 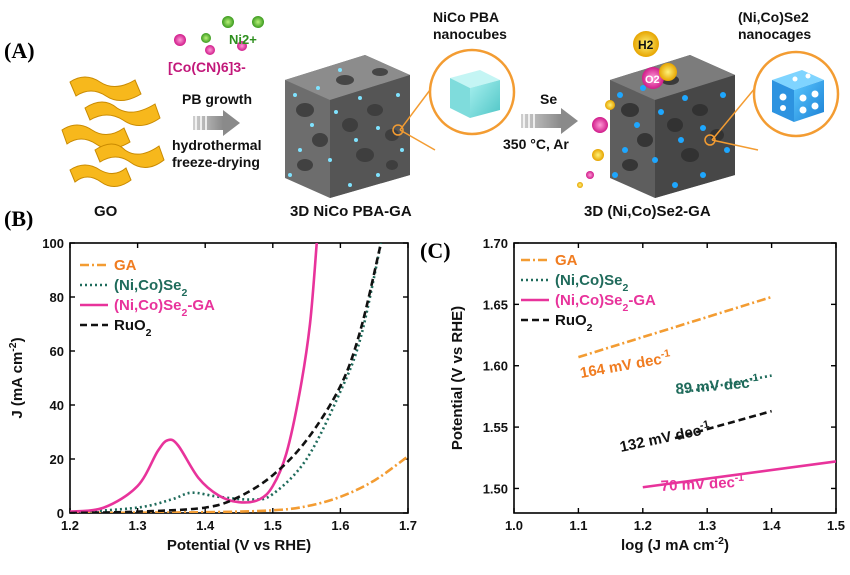 What do you see at coordinates (495, 243) in the screenshot?
I see `y-tick-label: 1.70` at bounding box center [495, 243].